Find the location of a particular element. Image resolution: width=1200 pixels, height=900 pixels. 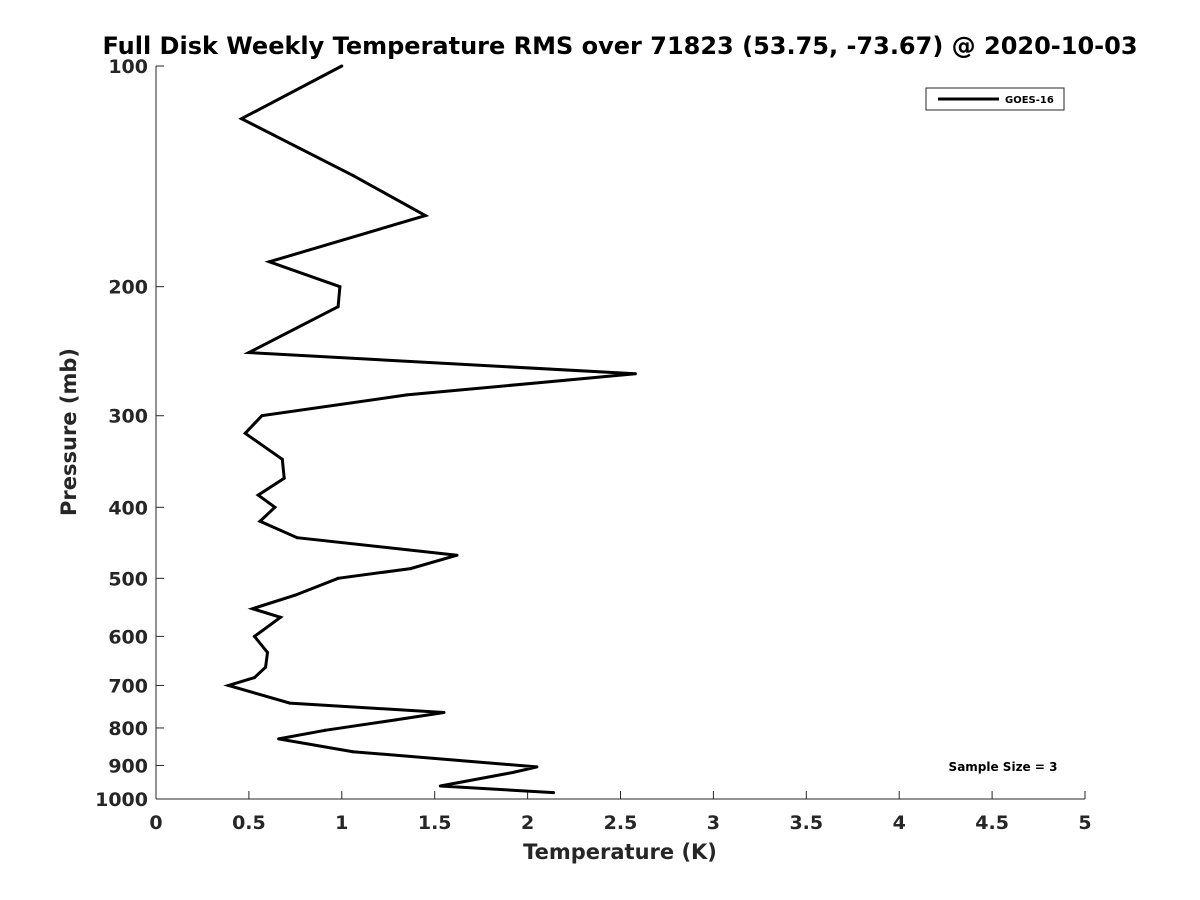

y-tick-label: 900 is located at coordinates (128, 766).